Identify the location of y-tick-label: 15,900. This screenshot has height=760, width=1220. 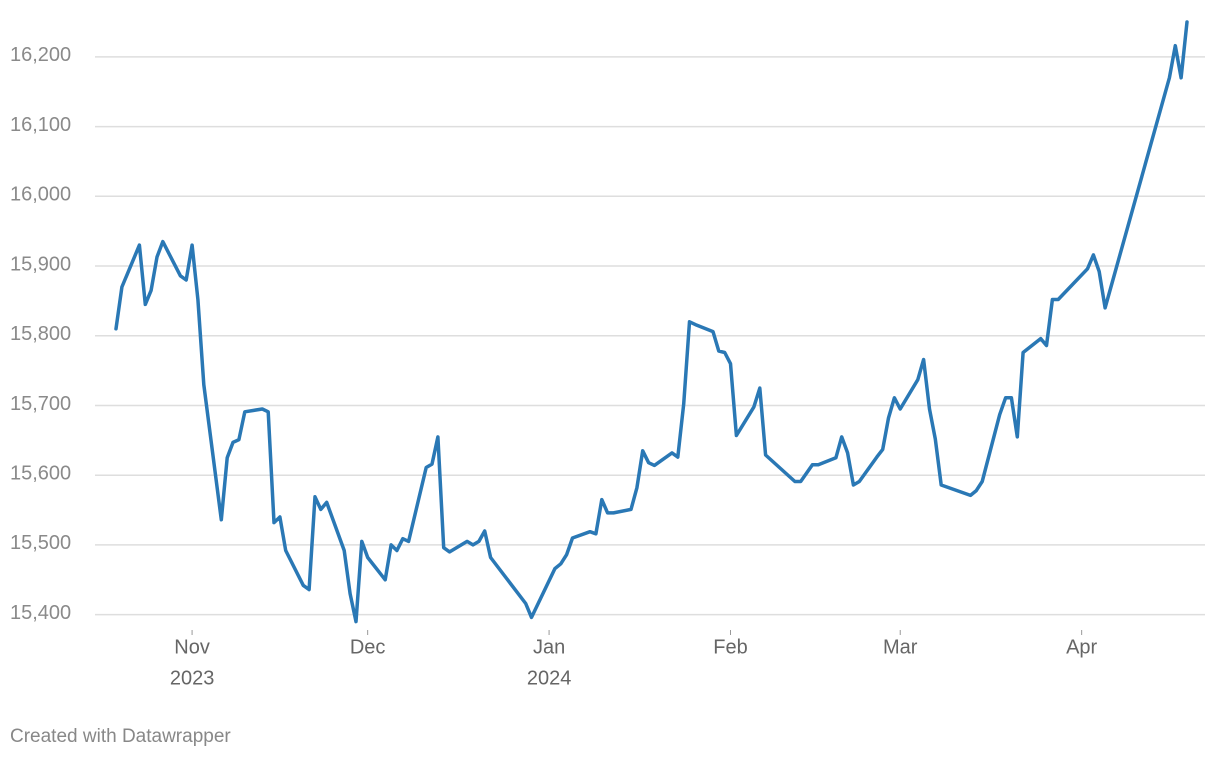
(40, 264).